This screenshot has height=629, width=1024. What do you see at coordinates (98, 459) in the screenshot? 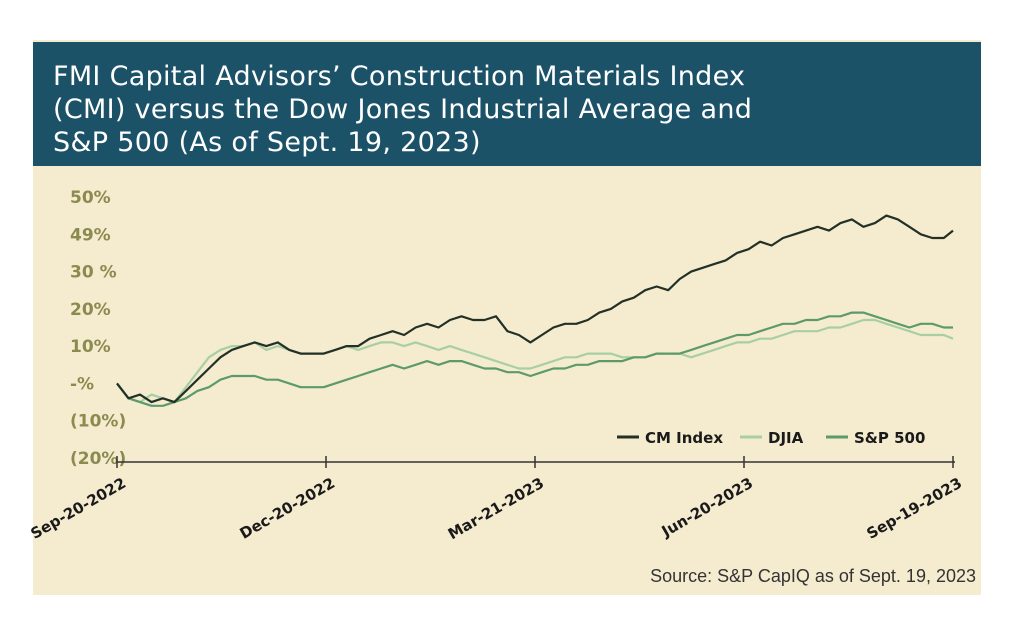
I see `y-tick-label: (20%)` at bounding box center [98, 459].